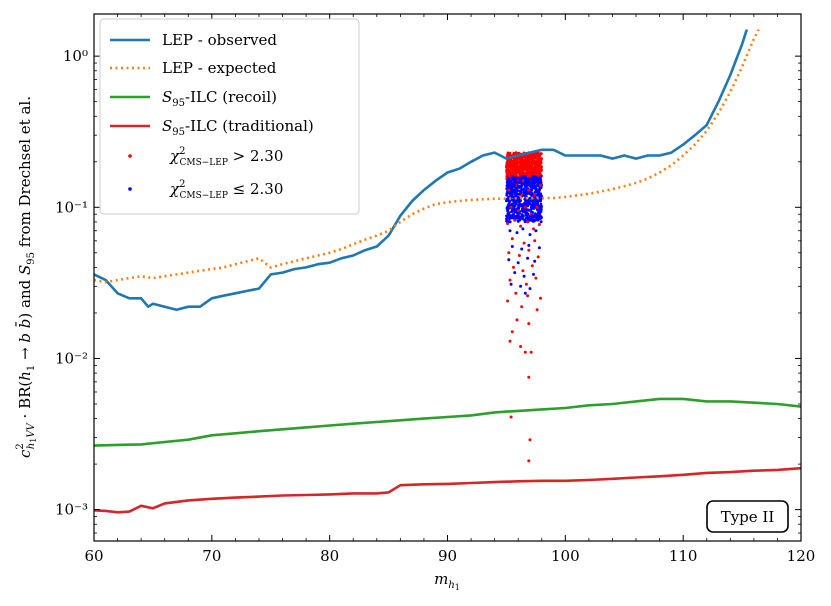  What do you see at coordinates (219, 98) in the screenshot?
I see `legend-label-recoil: S95-ILC (recoil)` at bounding box center [219, 98].